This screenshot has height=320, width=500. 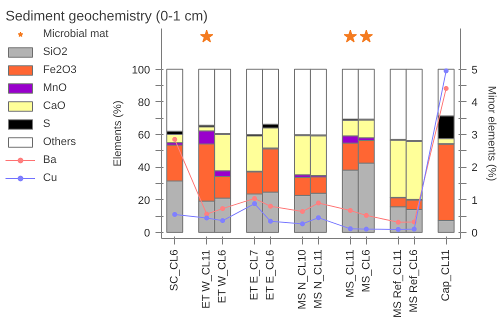 What do you see at coordinates (75, 34) in the screenshot?
I see `legend-label: Microbial mat` at bounding box center [75, 34].